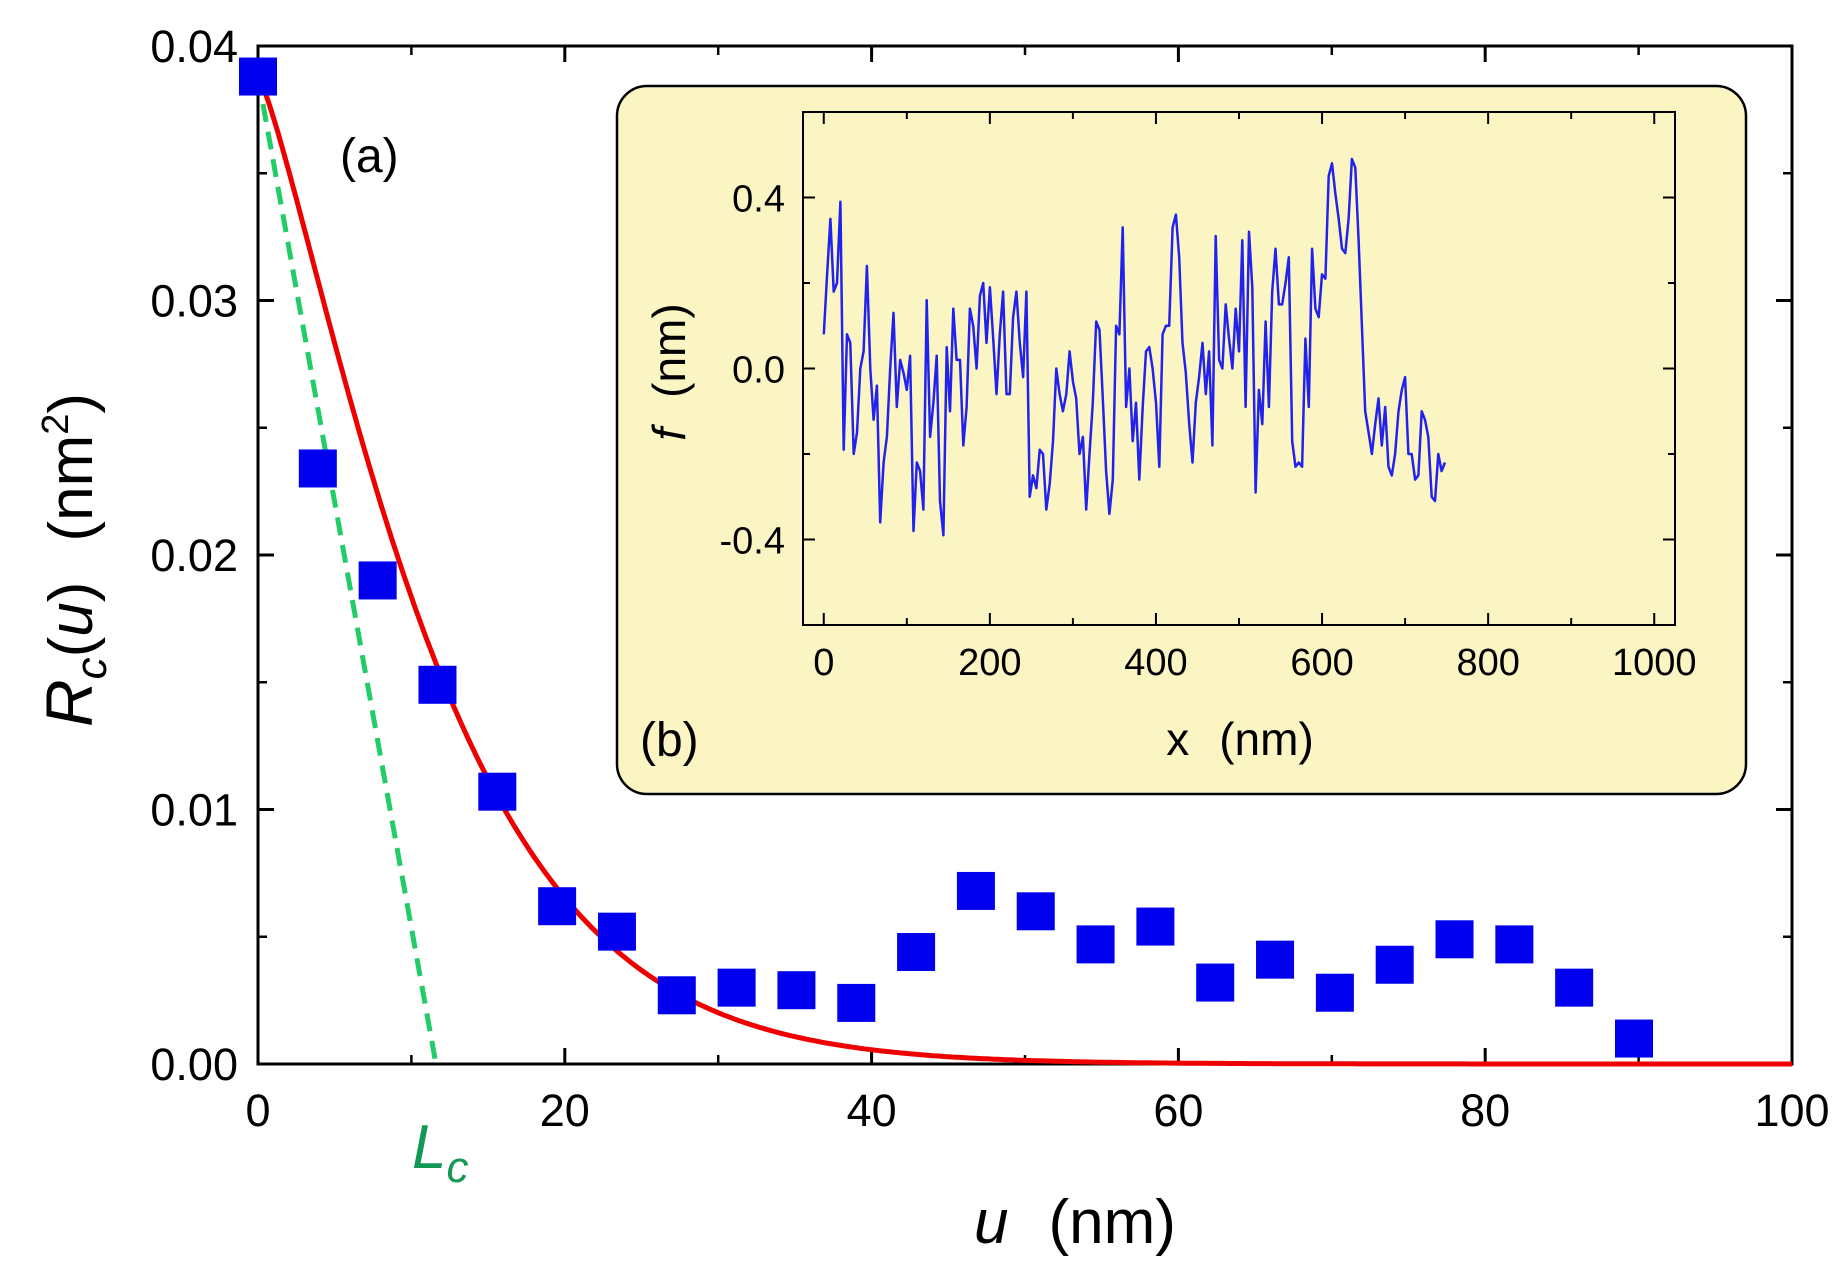 This screenshot has width=1846, height=1279. Describe the element at coordinates (194, 46) in the screenshot. I see `y-tick-label: 0.04` at that location.